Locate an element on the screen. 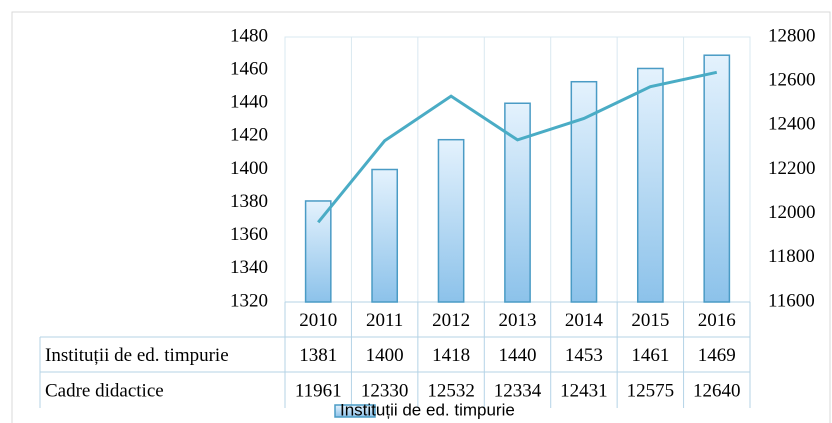 The width and height of the screenshot is (832, 423). y2-tick-label: 11600 is located at coordinates (791, 300).